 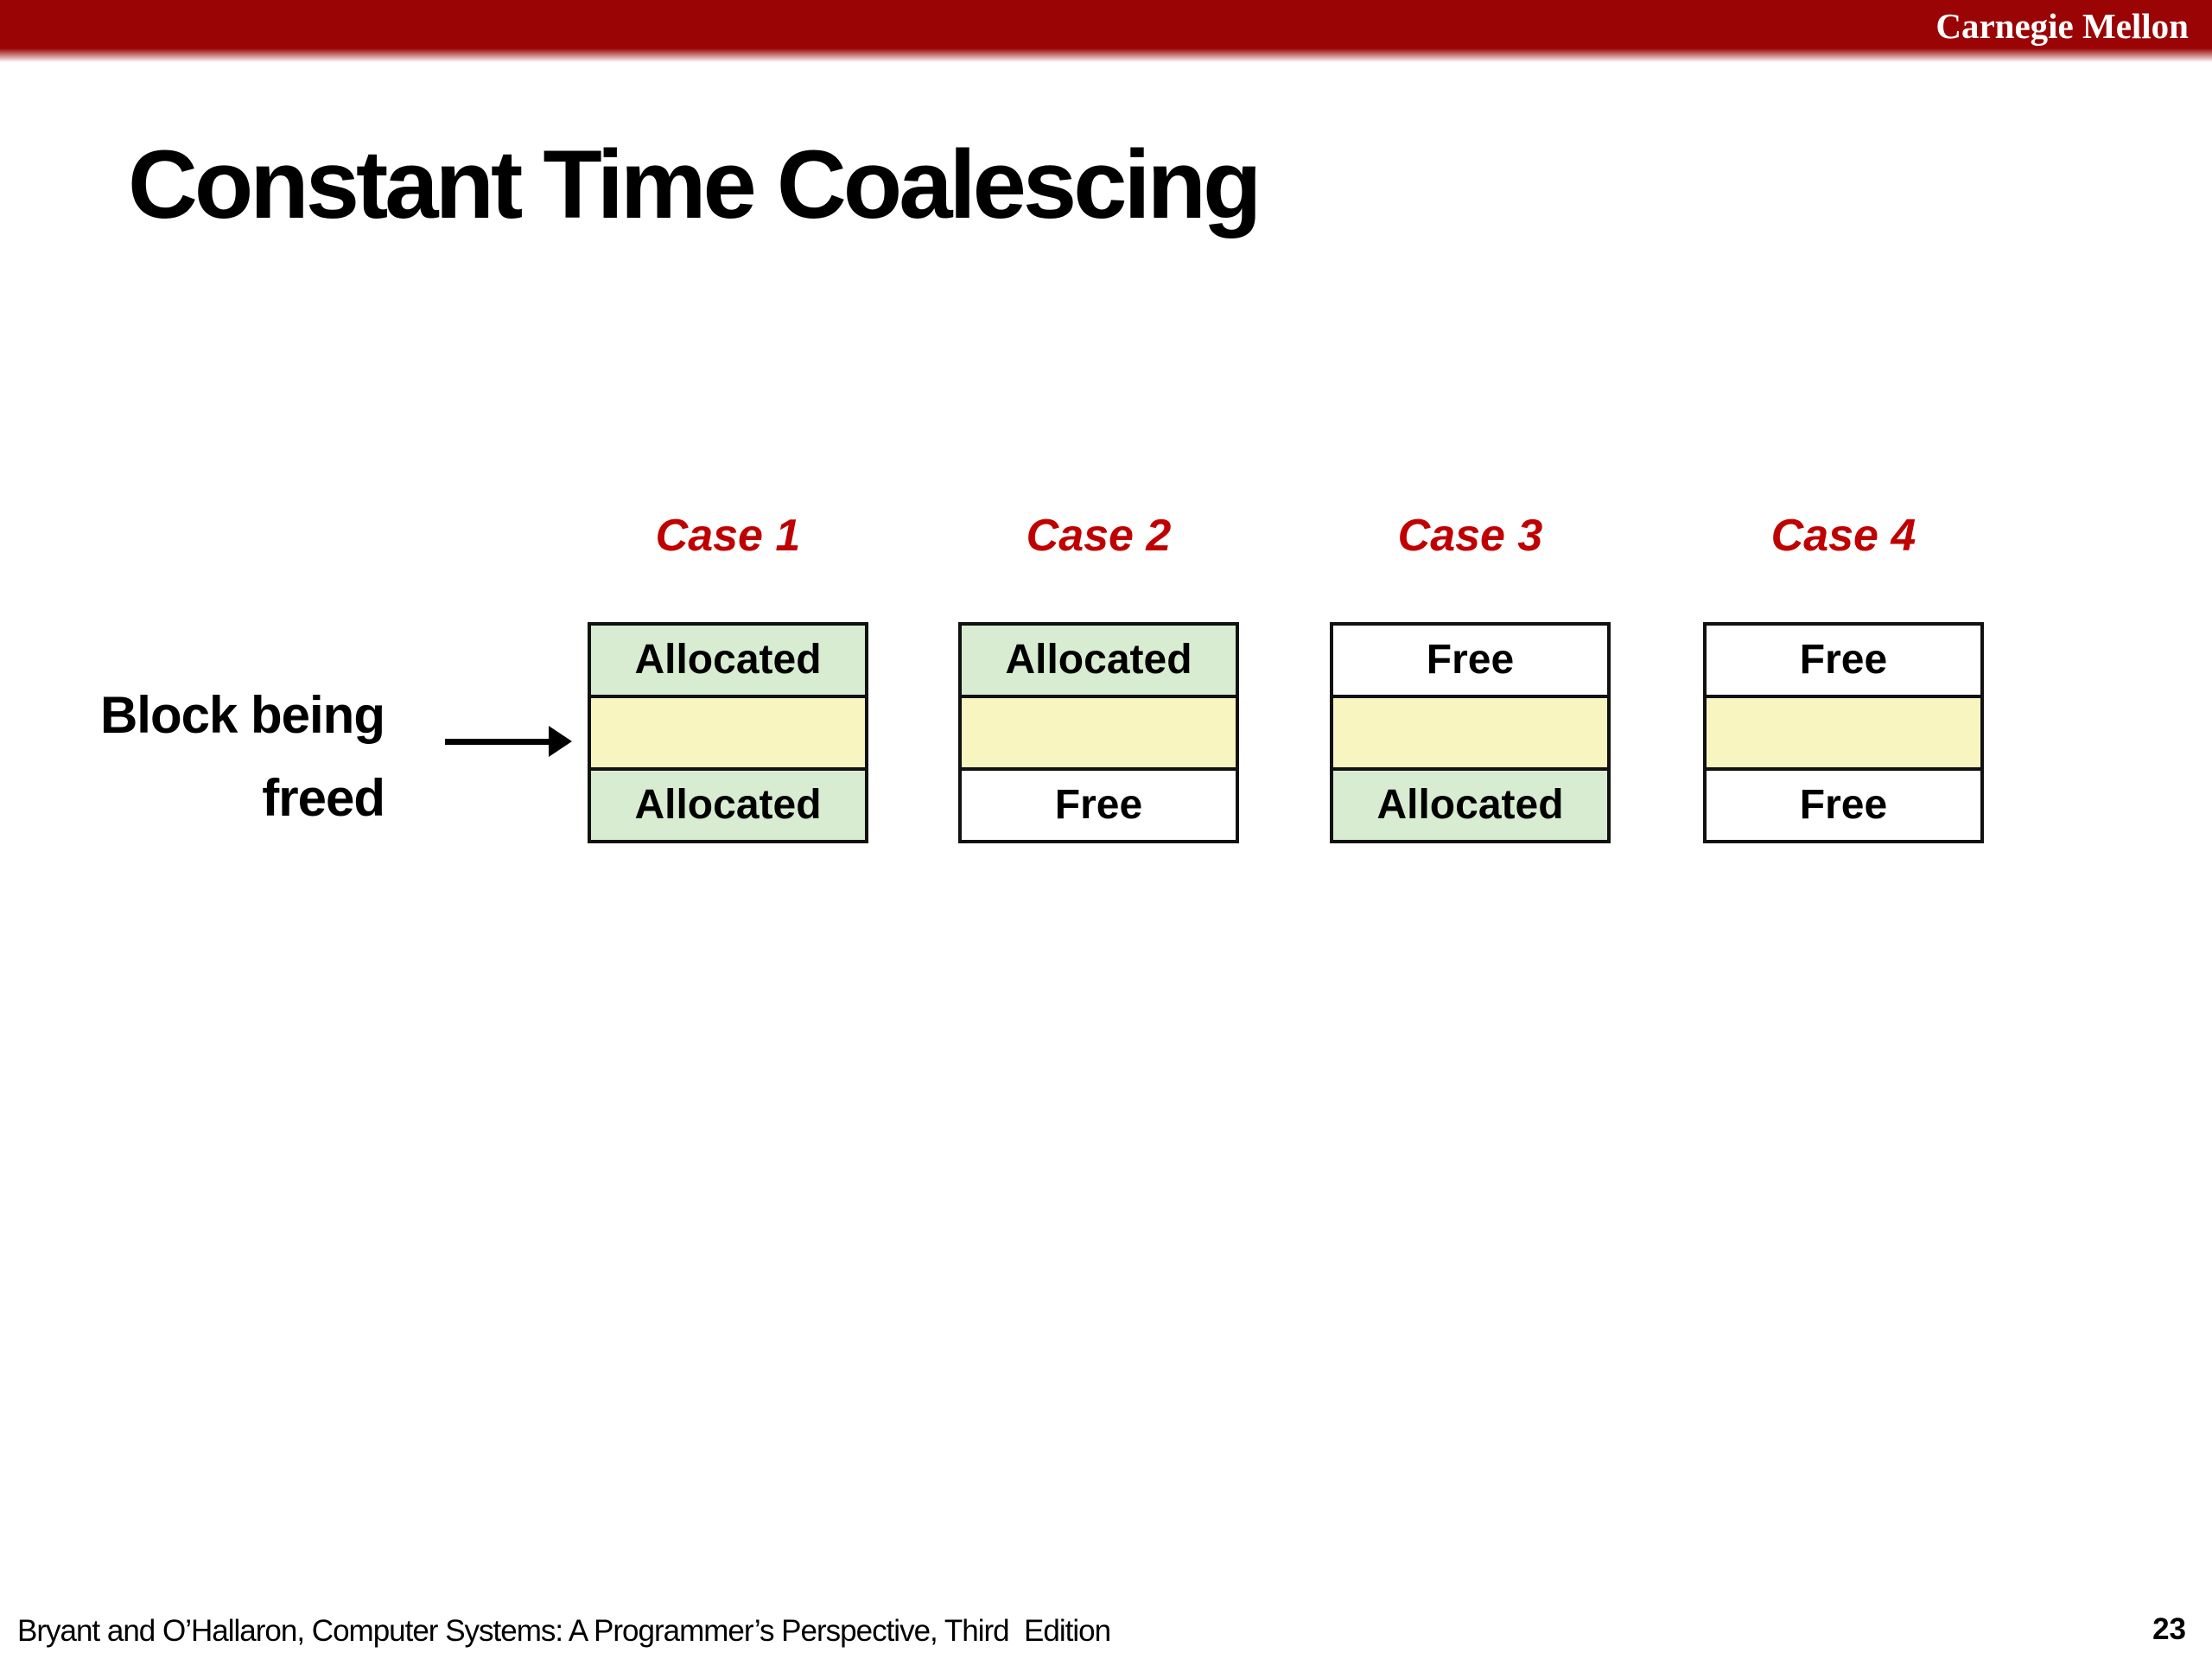 What do you see at coordinates (1843, 536) in the screenshot?
I see `case-4-title: Case 4` at bounding box center [1843, 536].